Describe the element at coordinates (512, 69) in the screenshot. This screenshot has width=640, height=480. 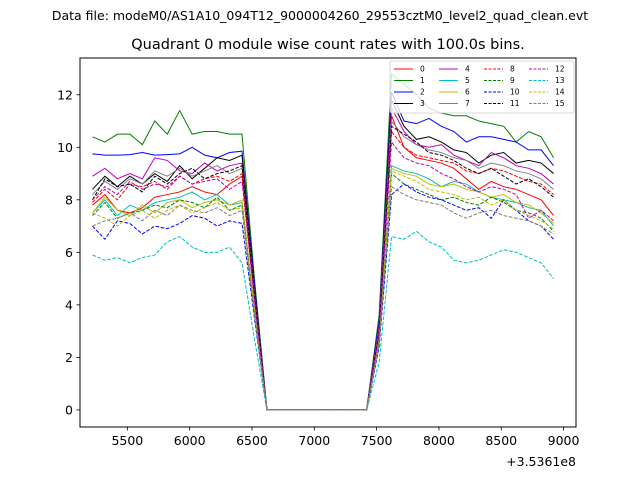
I see `legend-label-8: 8` at that location.